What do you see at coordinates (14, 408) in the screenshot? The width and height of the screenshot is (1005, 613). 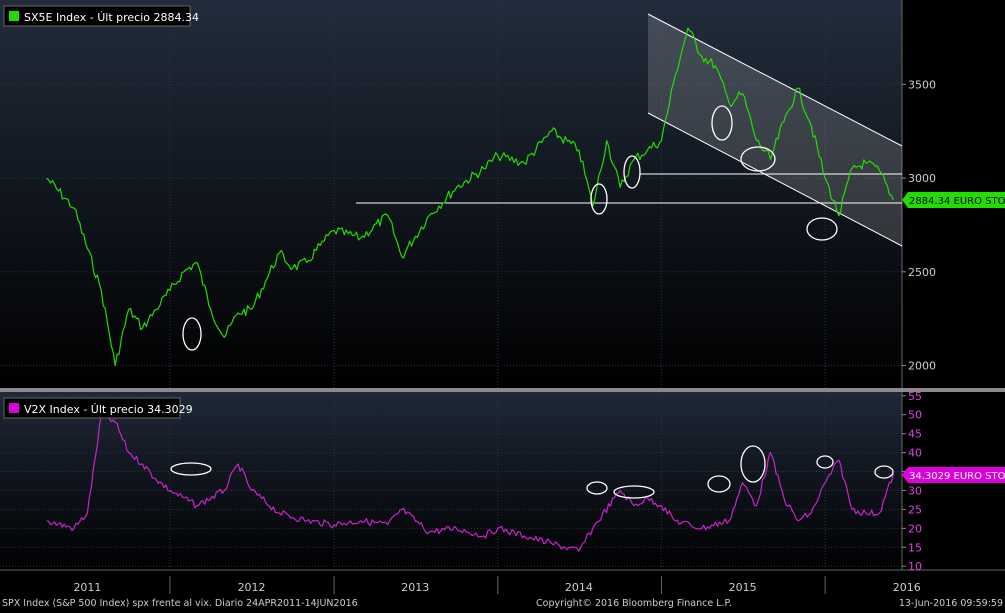 I see `v2x-legend-swatch` at bounding box center [14, 408].